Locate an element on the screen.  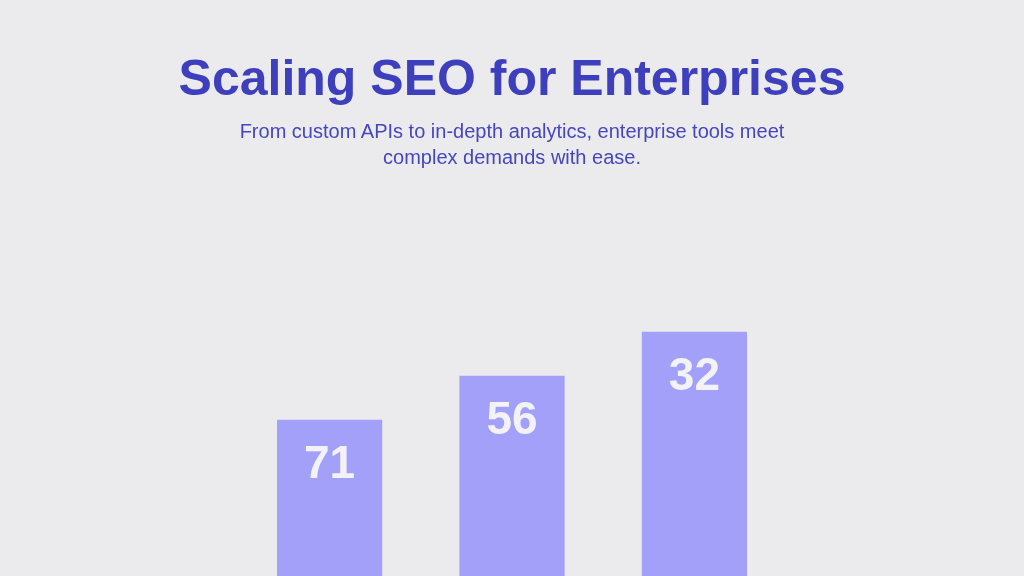
annotation: 71 is located at coordinates (330, 461).